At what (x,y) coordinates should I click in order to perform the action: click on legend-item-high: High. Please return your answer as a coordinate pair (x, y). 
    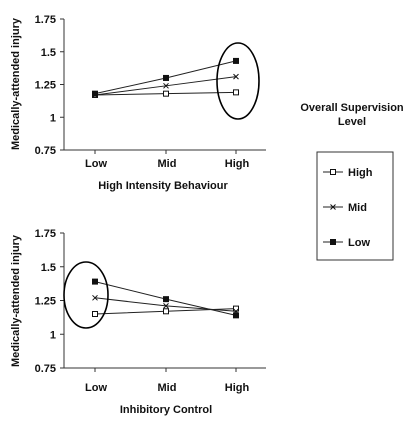
    Looking at the image, I should click on (348, 173).